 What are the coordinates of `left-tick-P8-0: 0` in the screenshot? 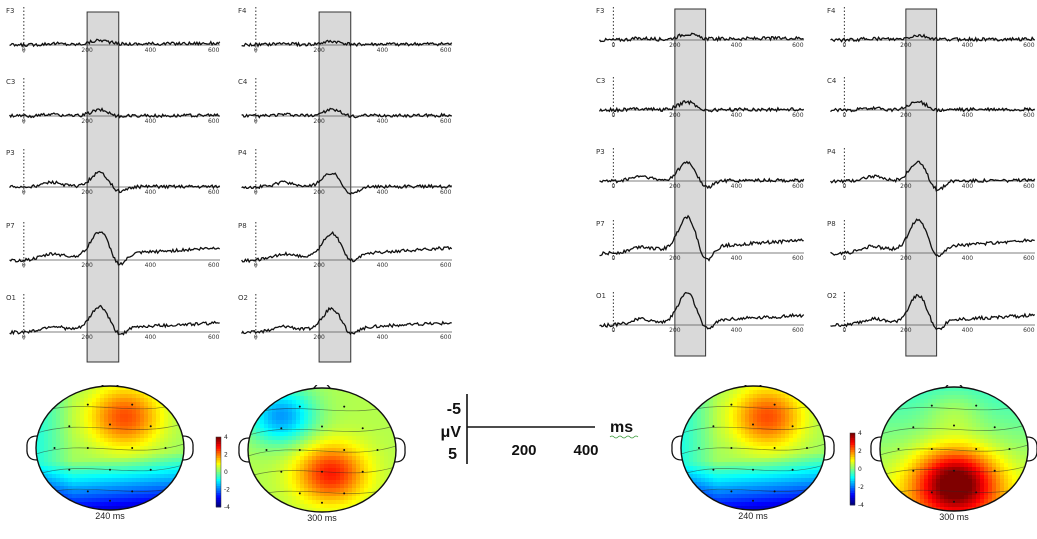 It's located at (256, 265).